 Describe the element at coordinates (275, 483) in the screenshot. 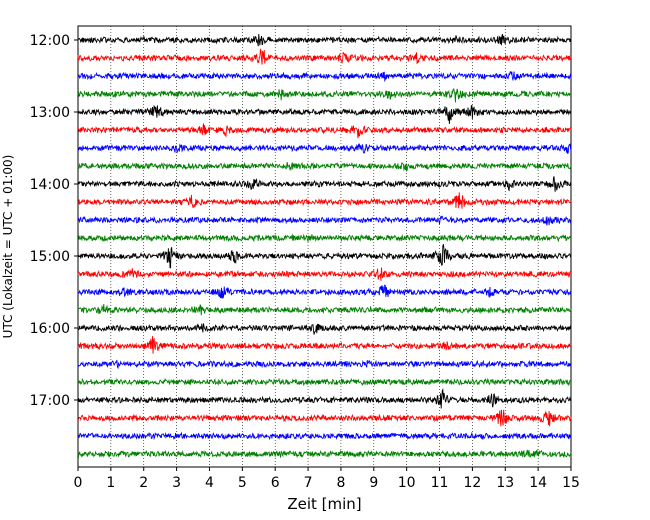

I see `x-tick-label: 6` at that location.